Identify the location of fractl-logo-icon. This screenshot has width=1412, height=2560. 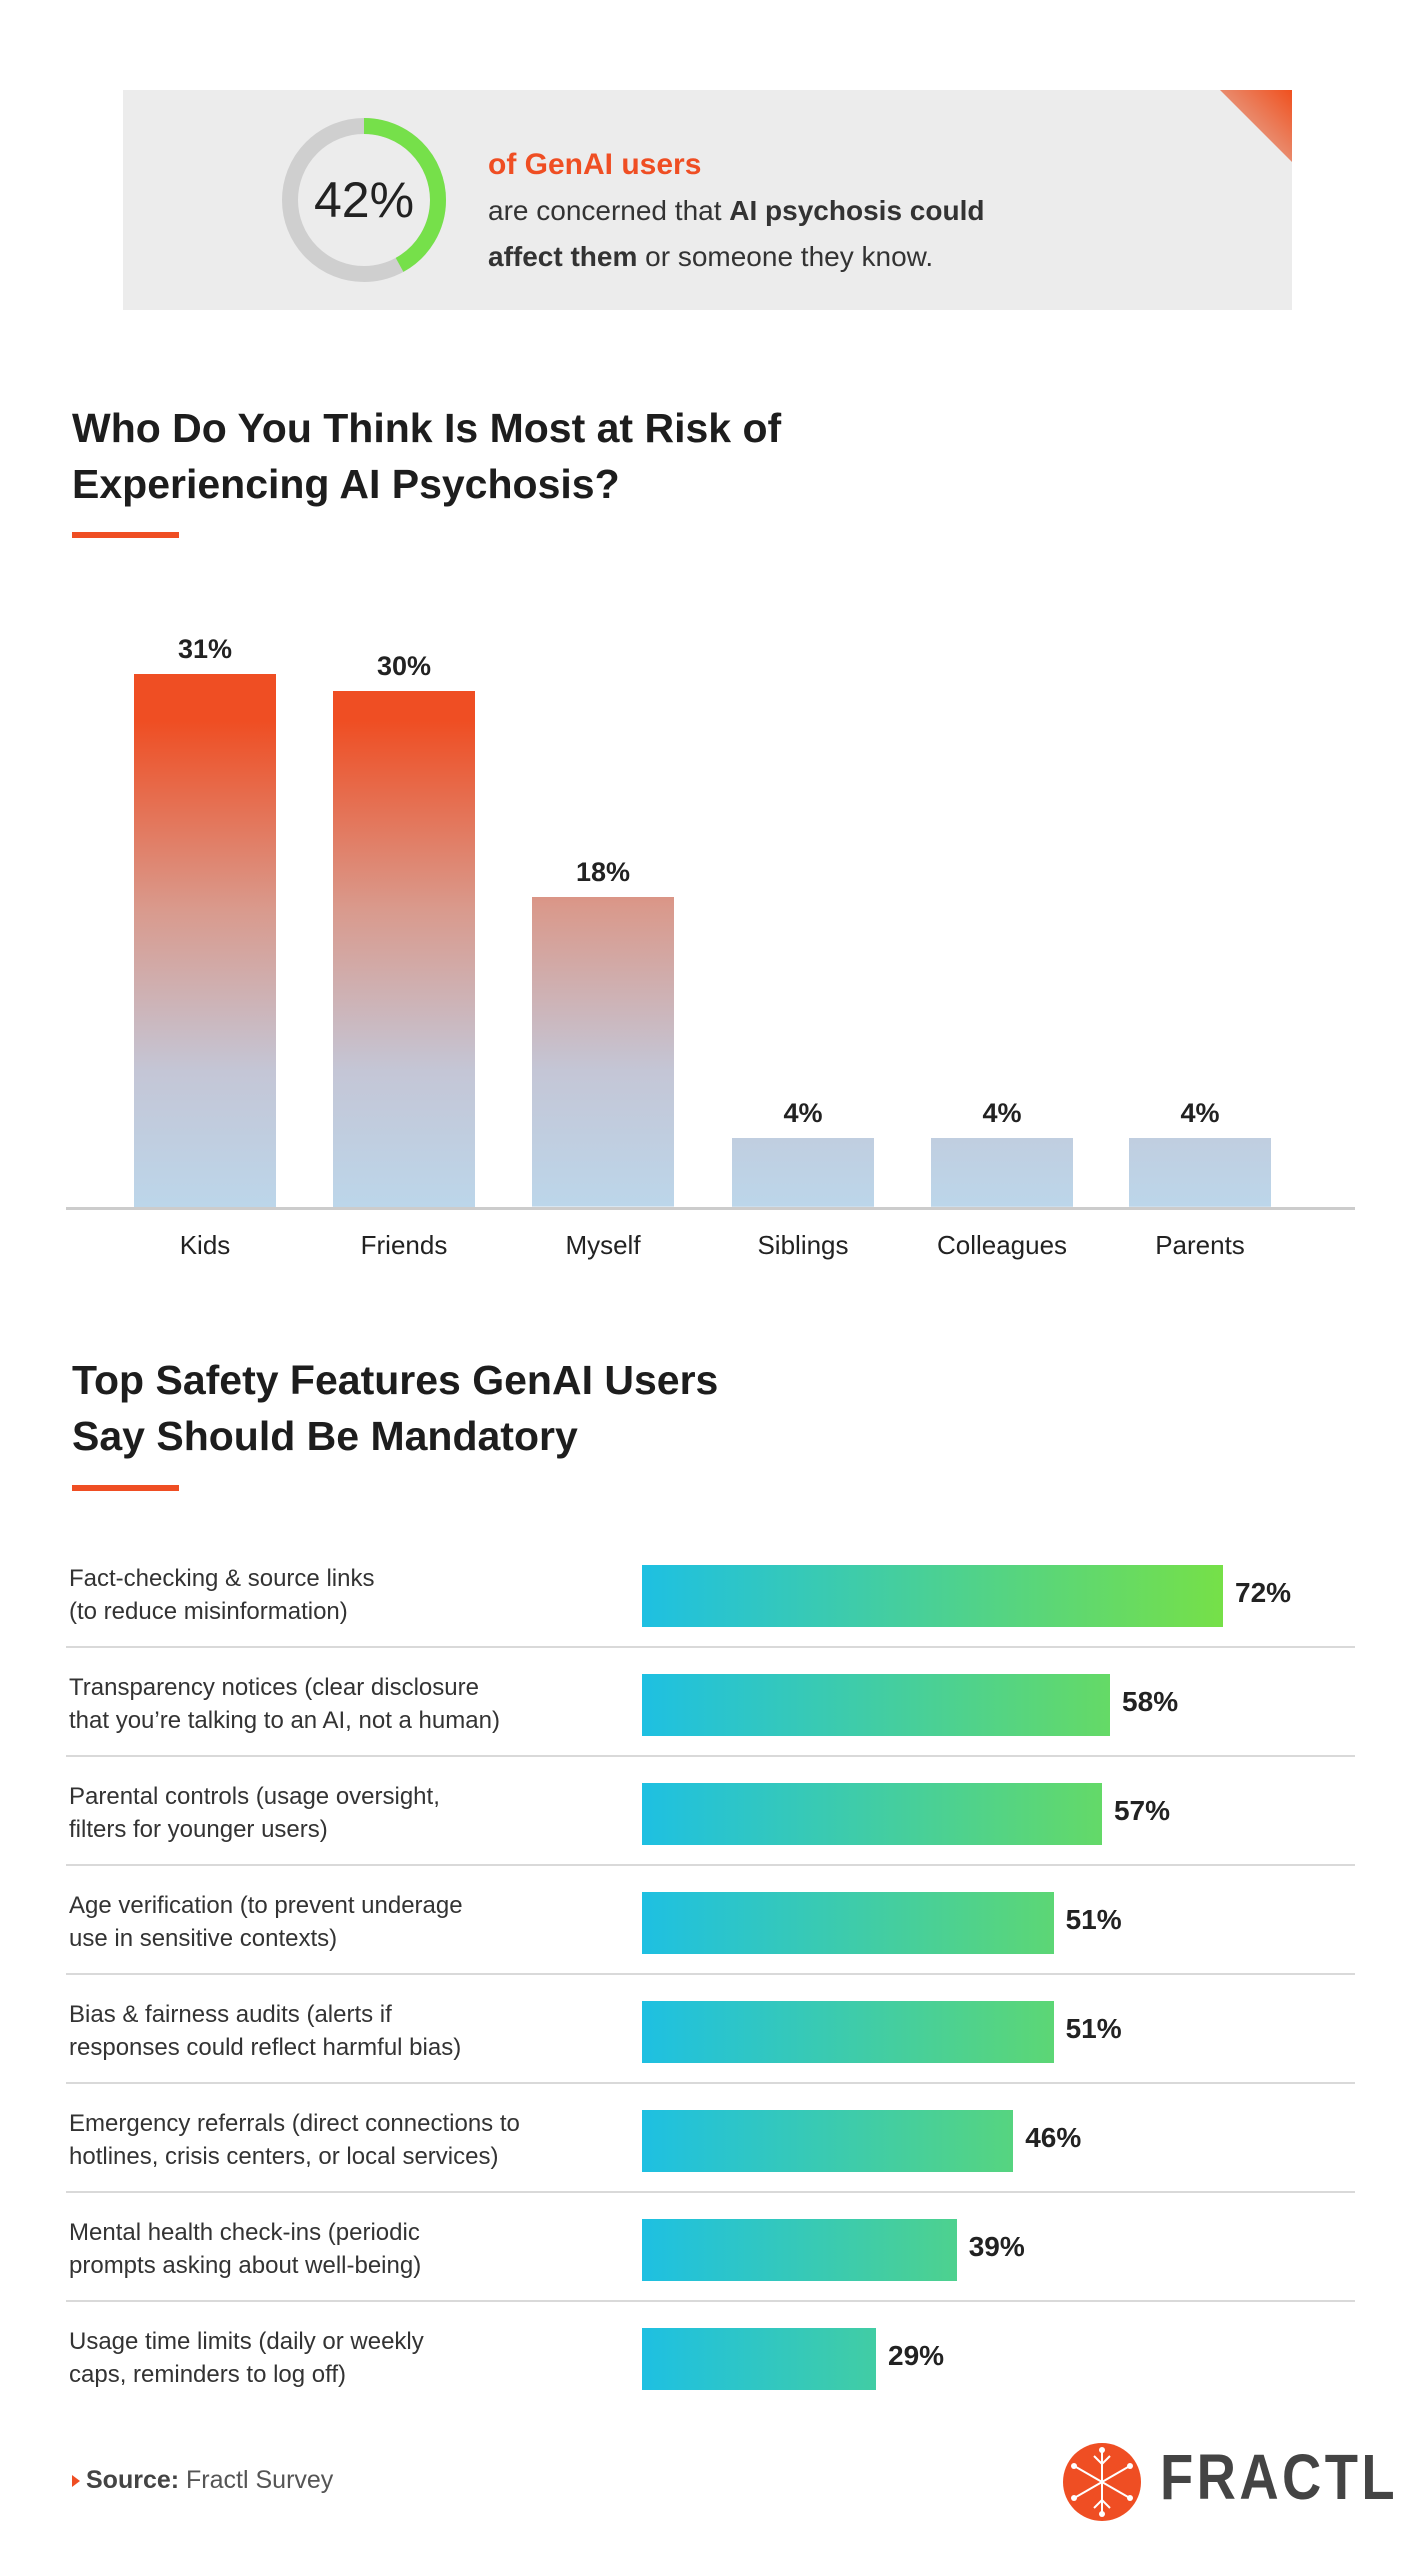
(1102, 2482).